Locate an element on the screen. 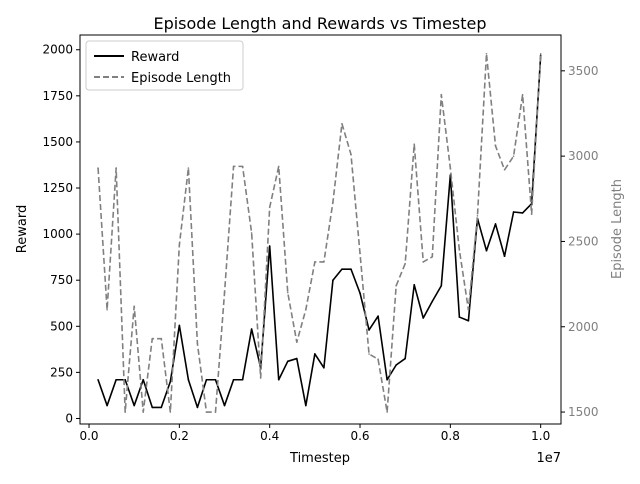 This screenshot has height=484, width=640. y-axis-left: 0 250 500 750 1000 1250 1500 1750 2000 is located at coordinates (61, 234).